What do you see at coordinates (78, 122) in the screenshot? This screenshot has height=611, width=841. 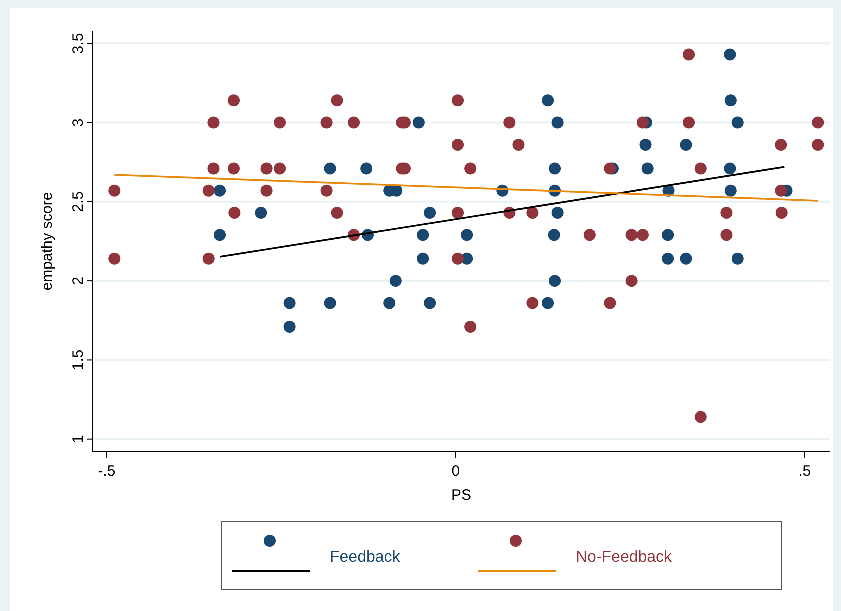 I see `y-tick-label: 3` at bounding box center [78, 122].